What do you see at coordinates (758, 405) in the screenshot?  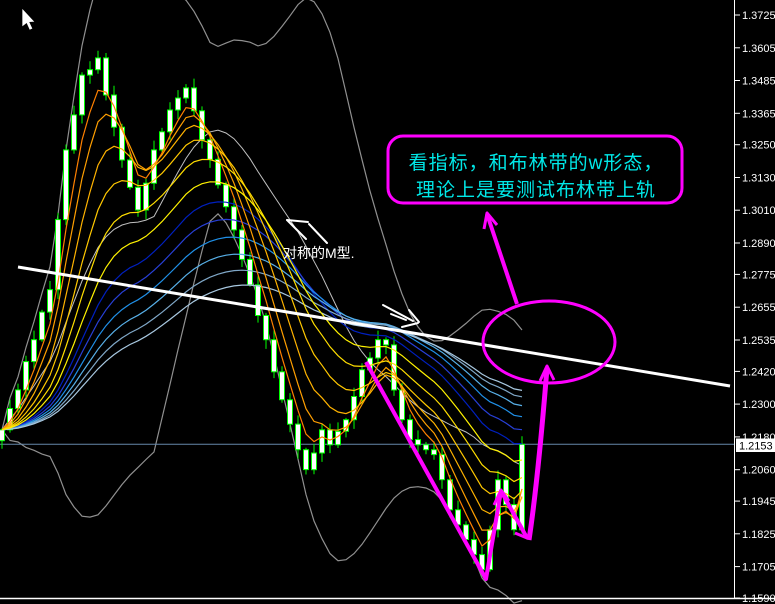 I see `price-tick-label: 1.2300` at bounding box center [758, 405].